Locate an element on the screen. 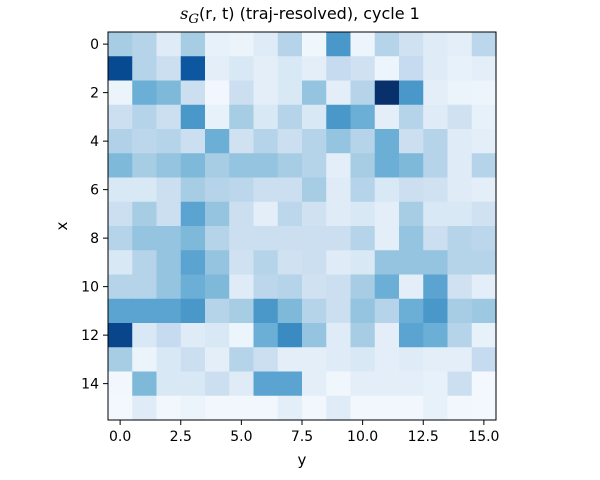  y-tick-label: 8 is located at coordinates (94, 239).